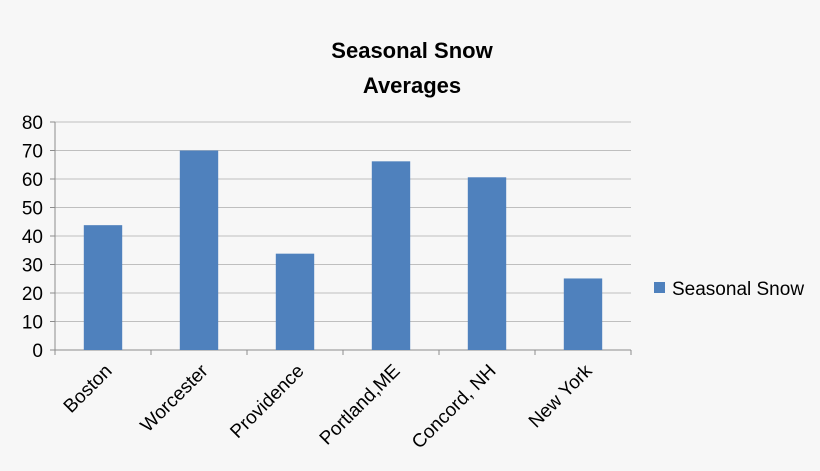 The image size is (820, 471). What do you see at coordinates (561, 396) in the screenshot?
I see `x-category-label: New York` at bounding box center [561, 396].